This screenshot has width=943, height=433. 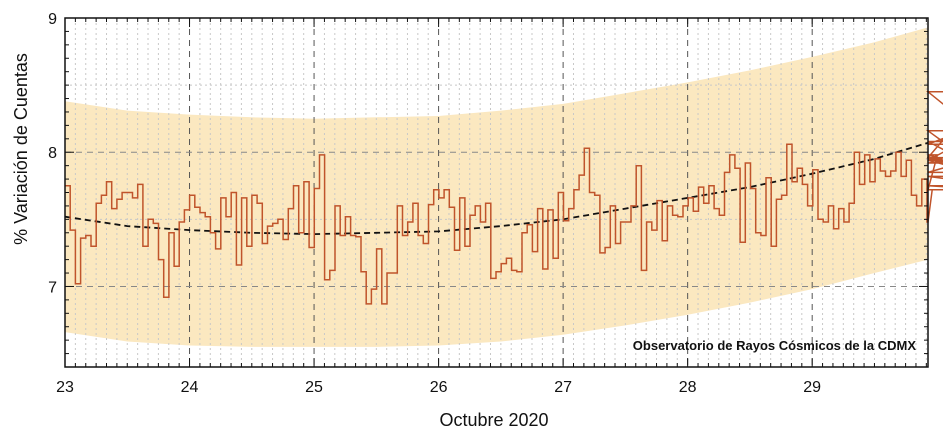 I want to click on x-tick-label: 29, so click(x=812, y=387).